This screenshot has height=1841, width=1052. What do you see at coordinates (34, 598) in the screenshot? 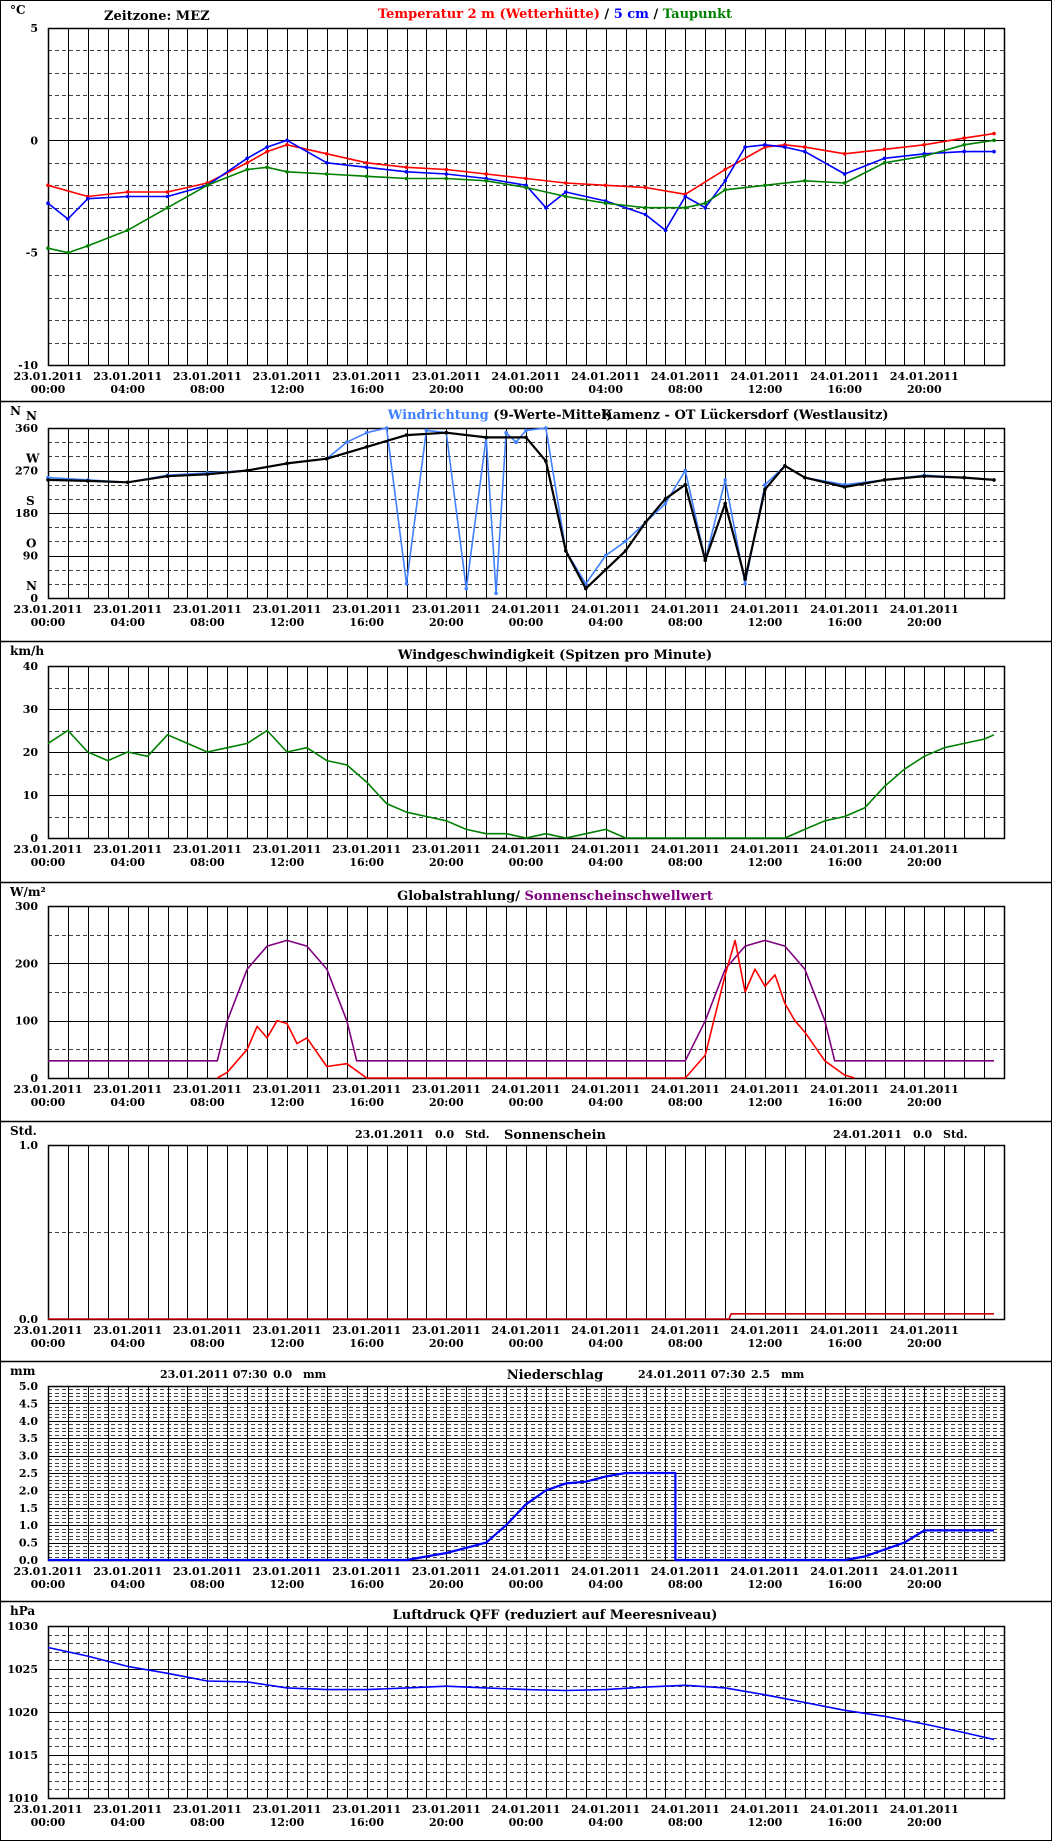
I see `y-tick-label: 0` at bounding box center [34, 598].